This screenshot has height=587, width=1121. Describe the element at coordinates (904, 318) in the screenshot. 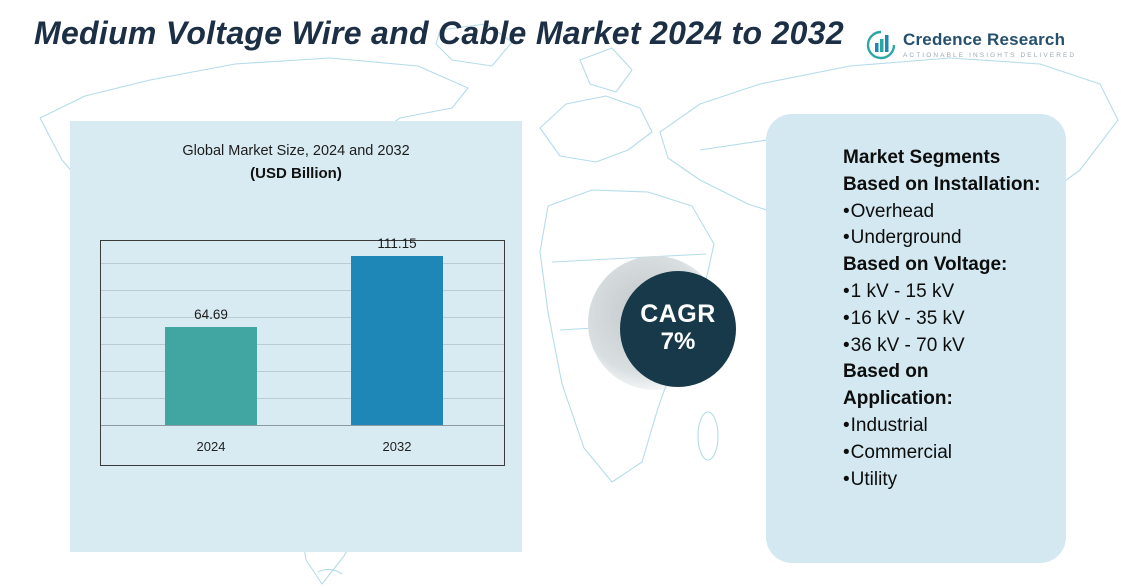

I see `segment-bullet-item: •16 kV - 35 kV` at that location.